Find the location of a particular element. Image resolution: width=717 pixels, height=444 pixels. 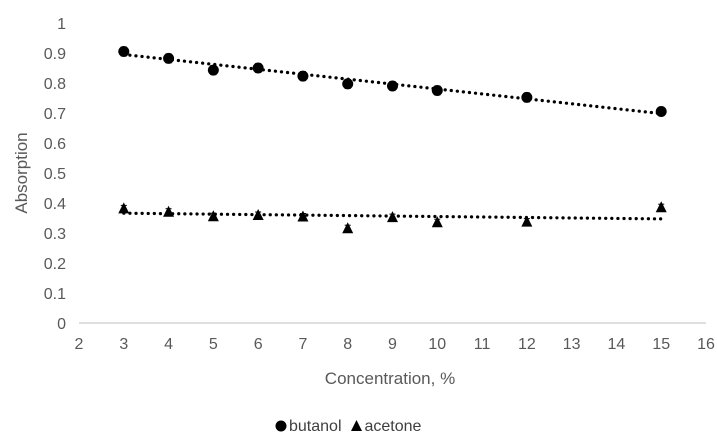

x-tick-label: 14 is located at coordinates (617, 344).